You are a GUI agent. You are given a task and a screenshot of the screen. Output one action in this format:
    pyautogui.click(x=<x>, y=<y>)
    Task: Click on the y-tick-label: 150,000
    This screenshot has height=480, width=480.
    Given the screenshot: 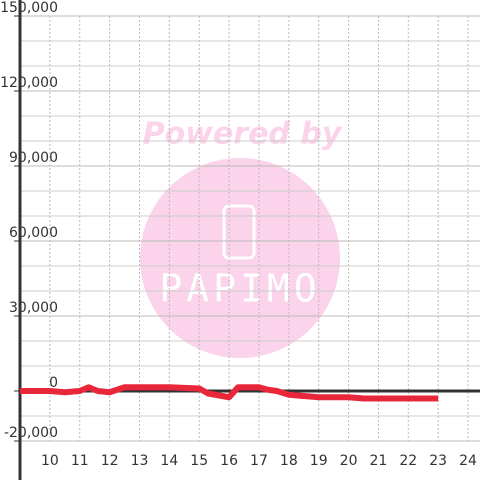 What is the action you would take?
    pyautogui.click(x=29, y=8)
    